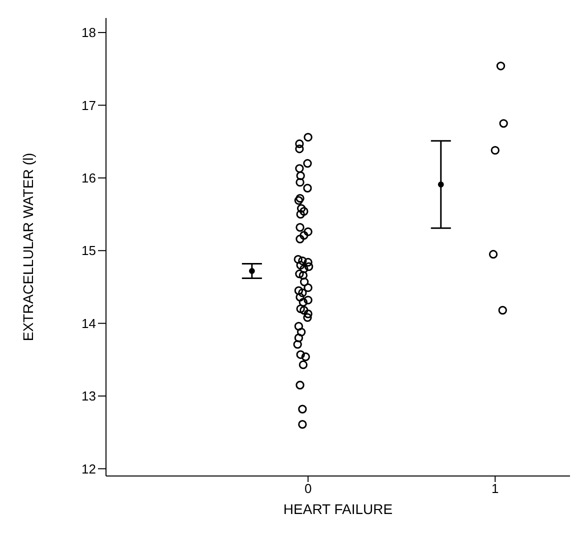 This screenshot has height=544, width=588. Describe the element at coordinates (495, 488) in the screenshot. I see `x-tick-label: 1` at that location.